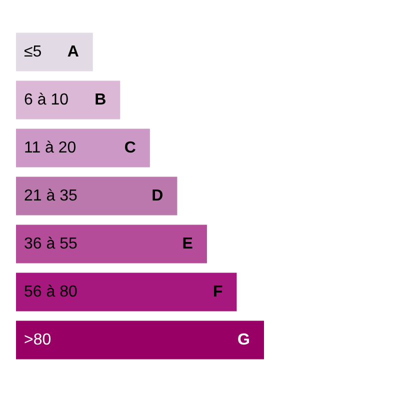 The image size is (400, 400). Describe the element at coordinates (217, 291) in the screenshot. I see `annotation: F` at that location.